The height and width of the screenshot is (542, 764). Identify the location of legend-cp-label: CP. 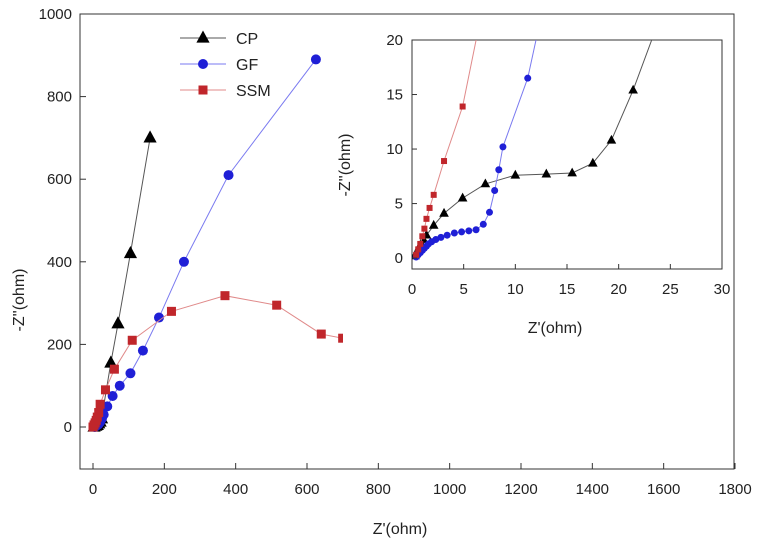
(247, 39).